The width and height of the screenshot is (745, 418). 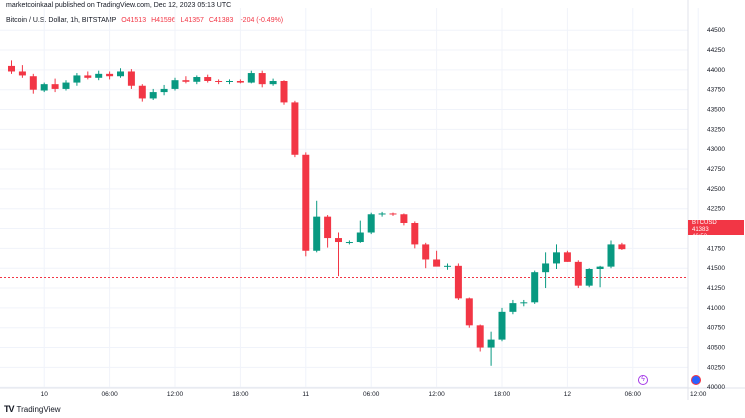 What do you see at coordinates (716, 50) in the screenshot?
I see `price-tick-label: 44250` at bounding box center [716, 50].